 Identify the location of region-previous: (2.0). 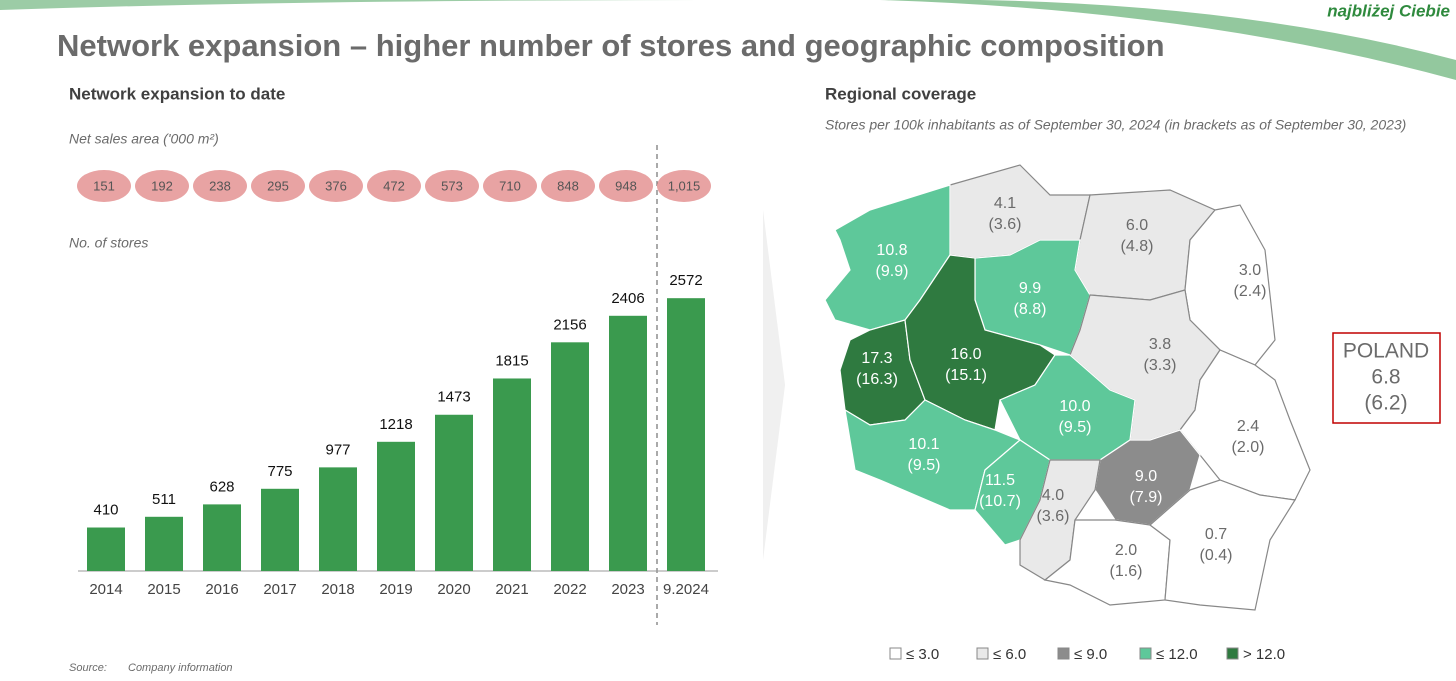
(1248, 447).